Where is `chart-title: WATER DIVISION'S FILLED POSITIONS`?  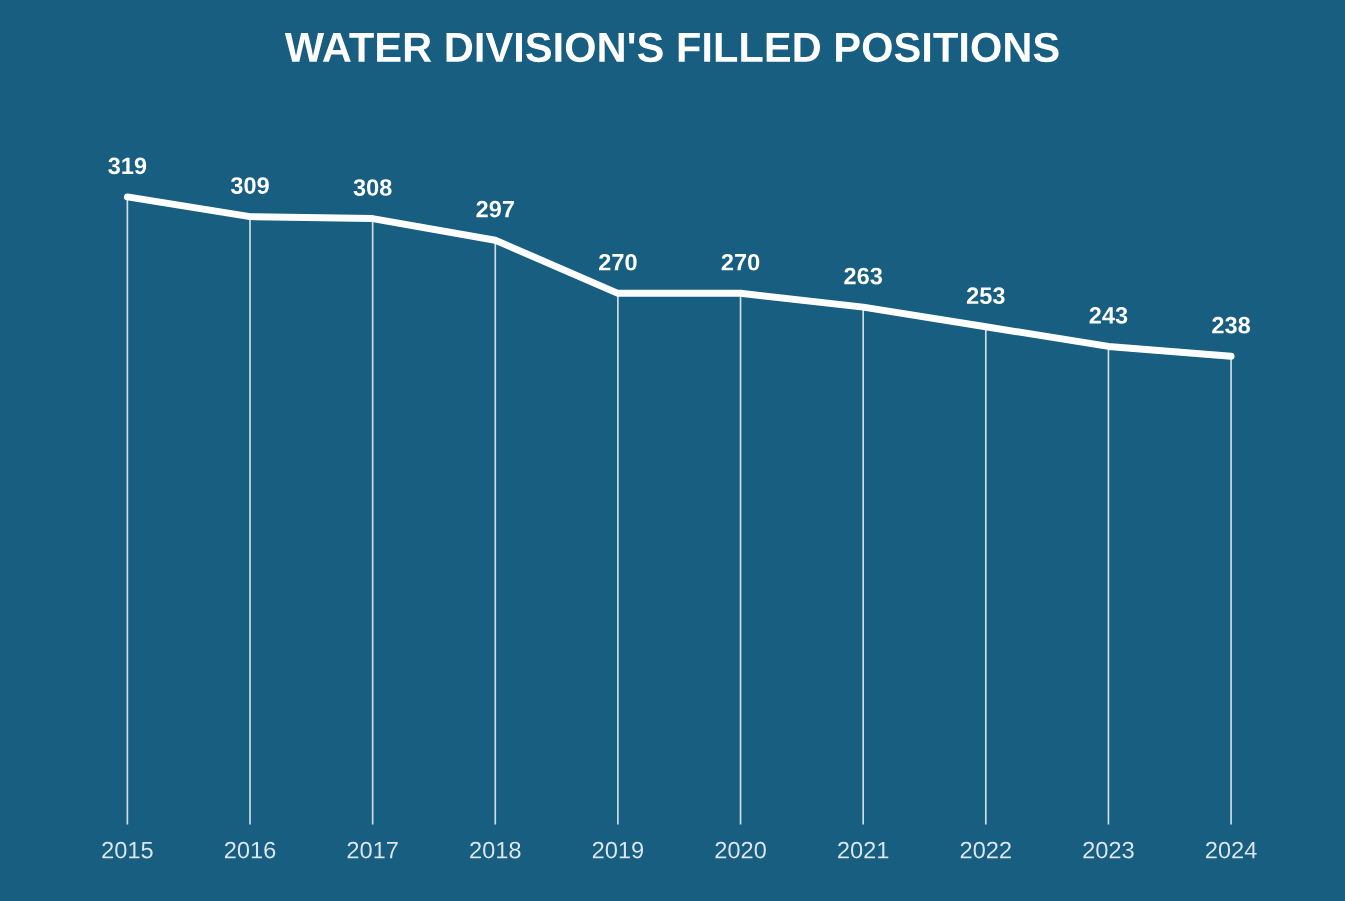
chart-title: WATER DIVISION'S FILLED POSITIONS is located at coordinates (671, 47).